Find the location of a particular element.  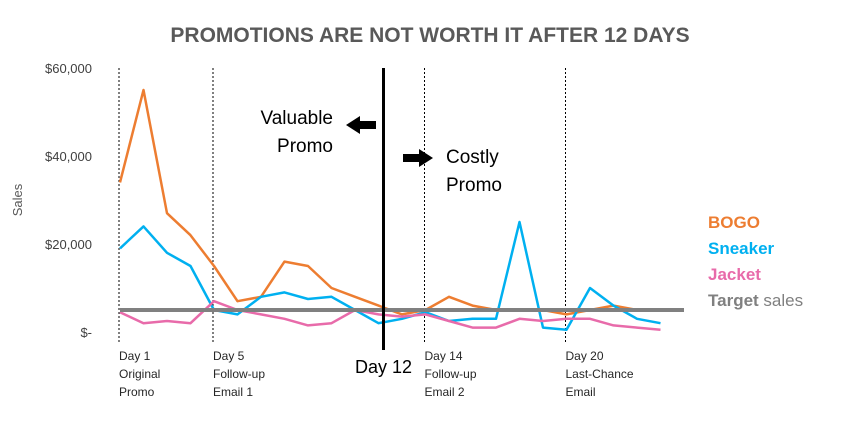

y-axis-label: Sales is located at coordinates (17, 199).